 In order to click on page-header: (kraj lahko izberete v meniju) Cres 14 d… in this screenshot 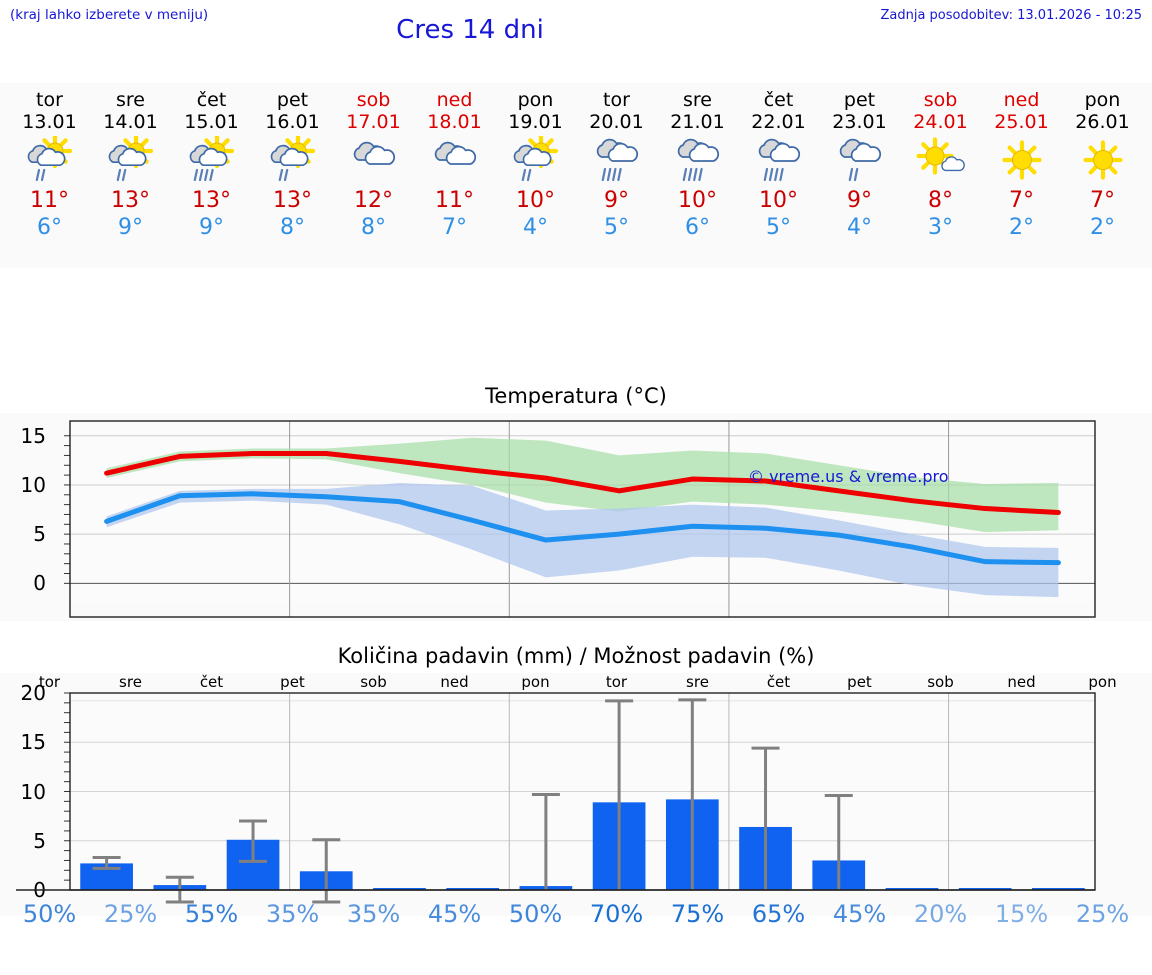, I will do `click(576, 31)`.